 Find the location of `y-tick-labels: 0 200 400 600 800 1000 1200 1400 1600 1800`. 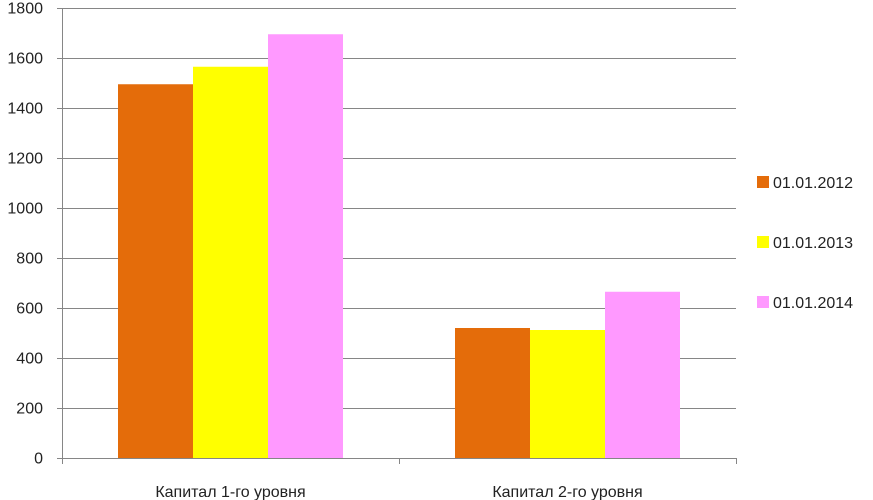

y-tick-labels: 0 200 400 600 800 1000 1200 1400 1600 1800 is located at coordinates (25, 234).